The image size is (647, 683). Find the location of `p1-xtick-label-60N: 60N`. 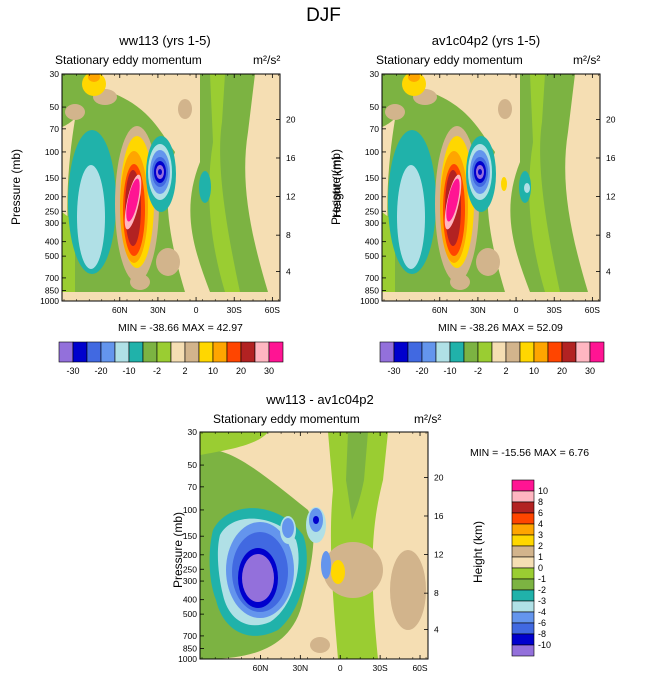

p1-xtick-label-60N: 60N is located at coordinates (120, 310).